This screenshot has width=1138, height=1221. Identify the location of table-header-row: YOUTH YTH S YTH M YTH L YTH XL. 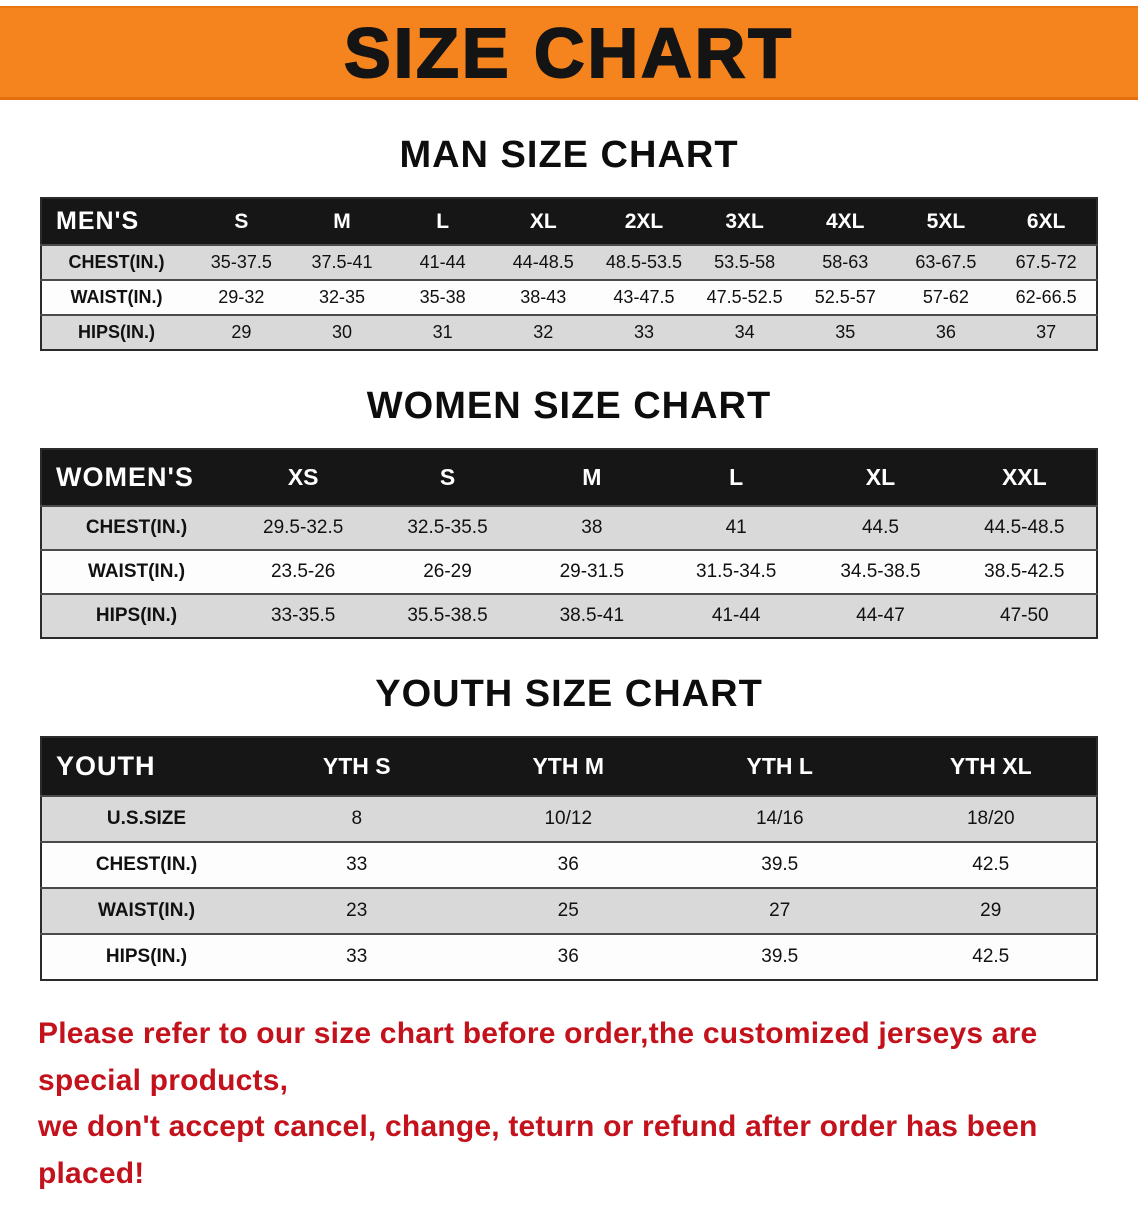
(569, 766).